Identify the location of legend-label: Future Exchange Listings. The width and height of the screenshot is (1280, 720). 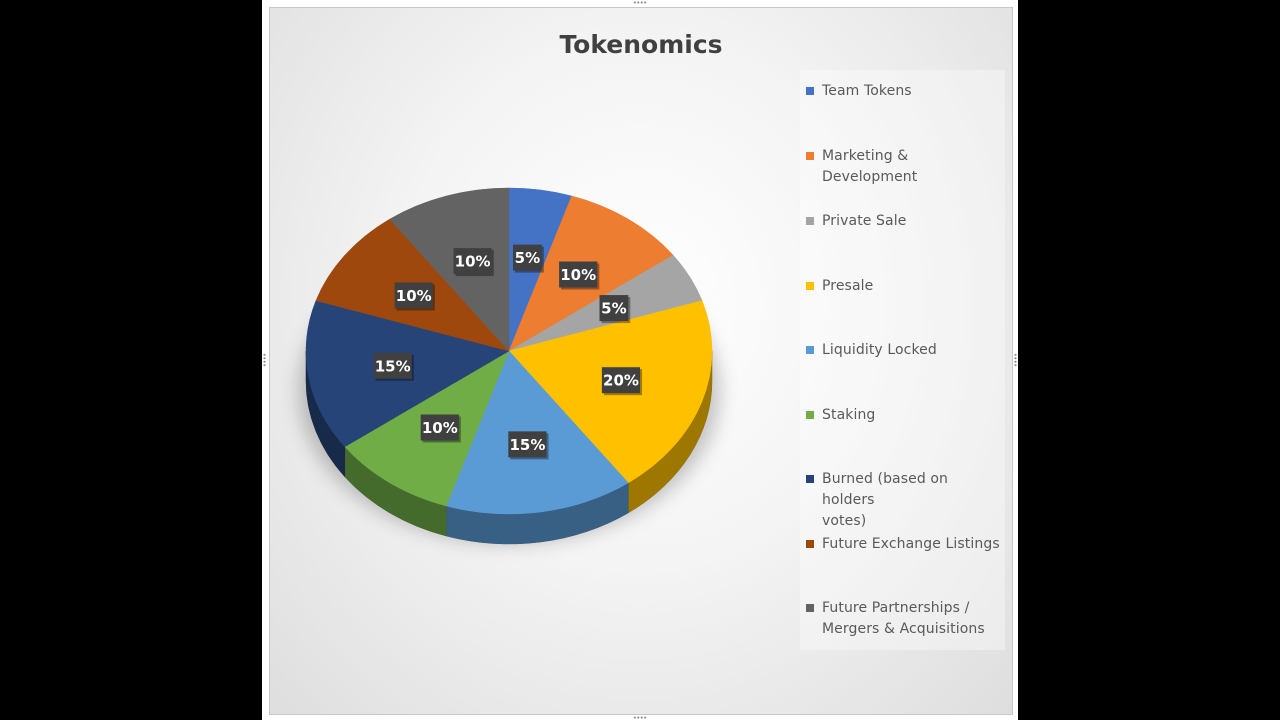
(911, 544).